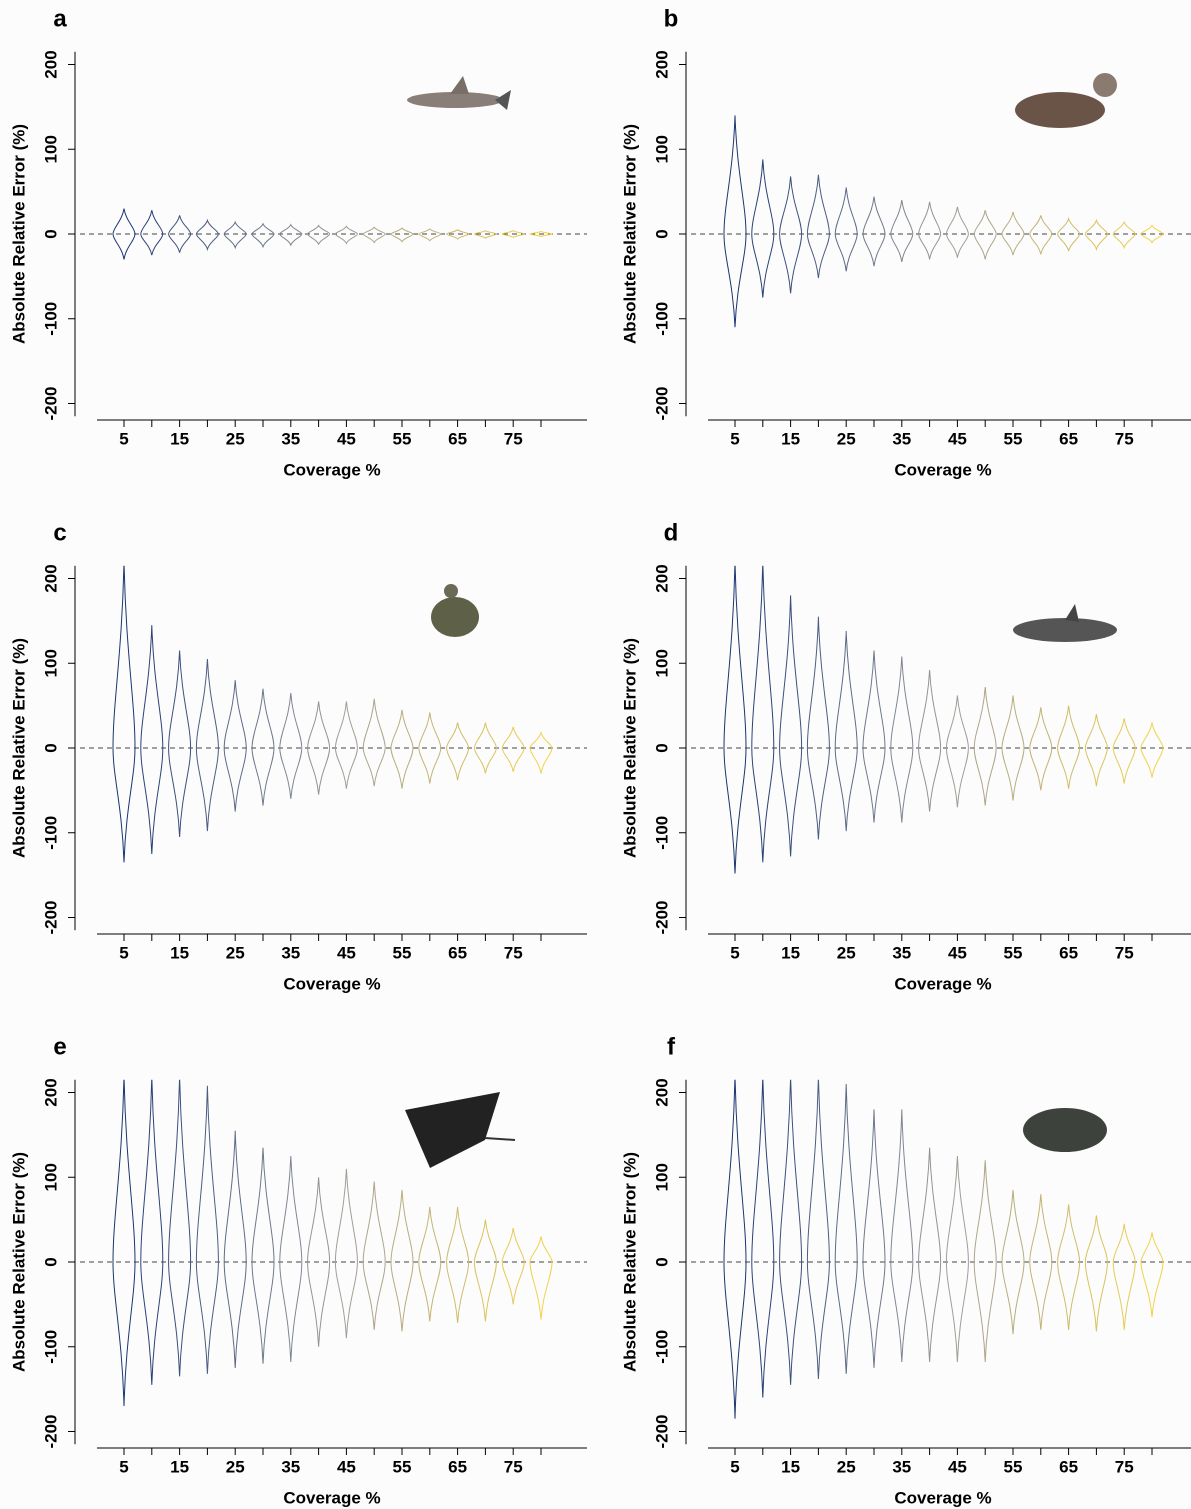 This screenshot has height=1509, width=1191. I want to click on icon-leatherback, so click(1065, 1130).